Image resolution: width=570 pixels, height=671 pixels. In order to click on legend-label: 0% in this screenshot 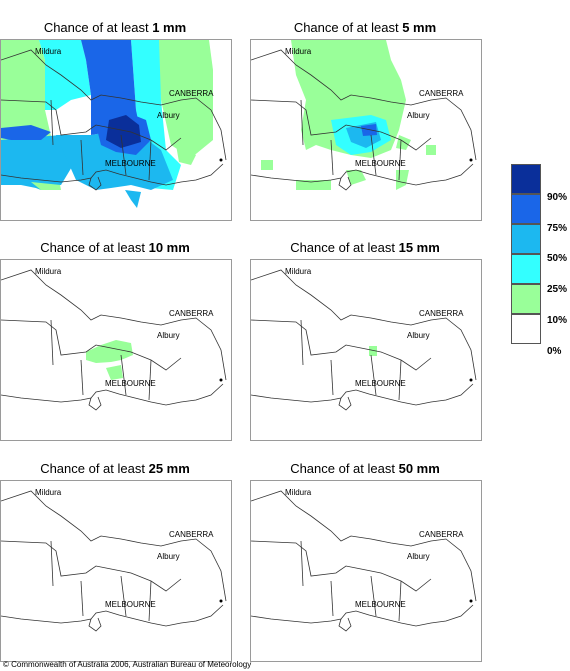, I will do `click(554, 351)`.